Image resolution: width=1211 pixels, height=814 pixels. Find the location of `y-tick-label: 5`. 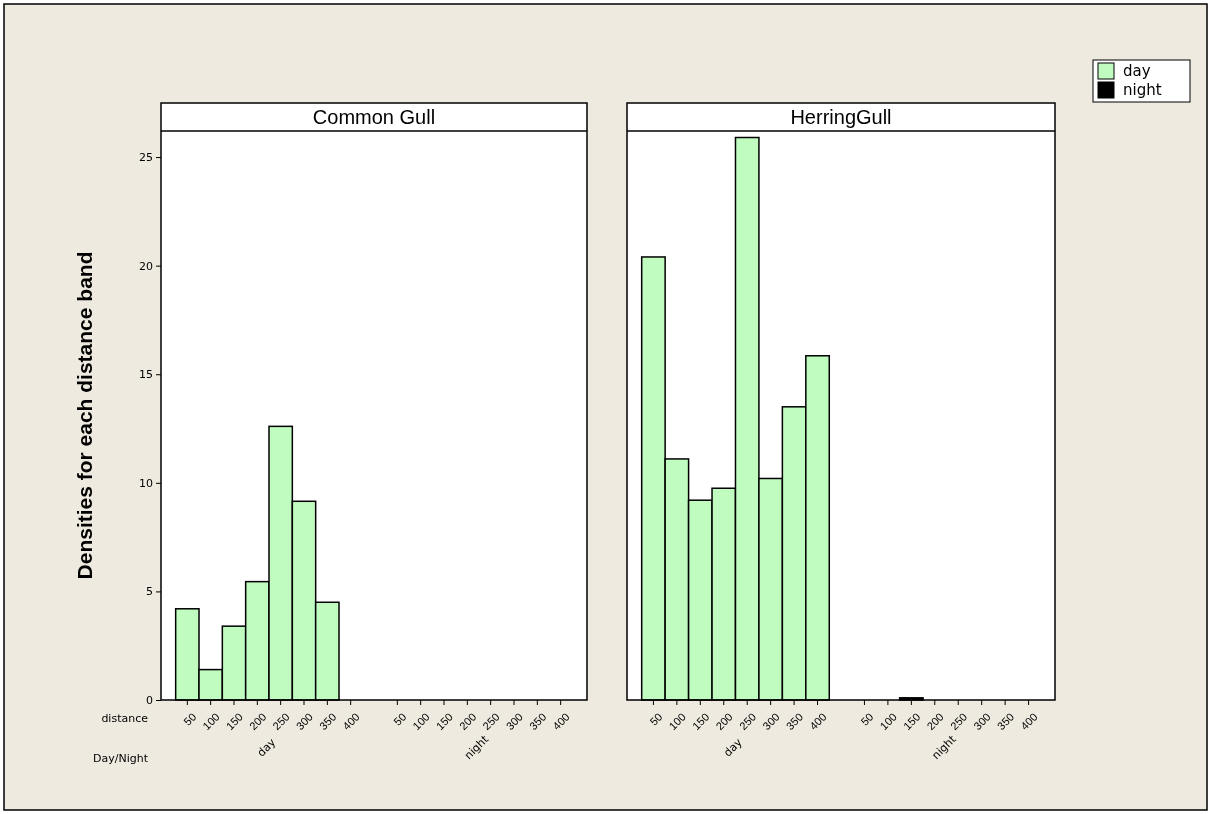

y-tick-label: 5 is located at coordinates (149, 592).